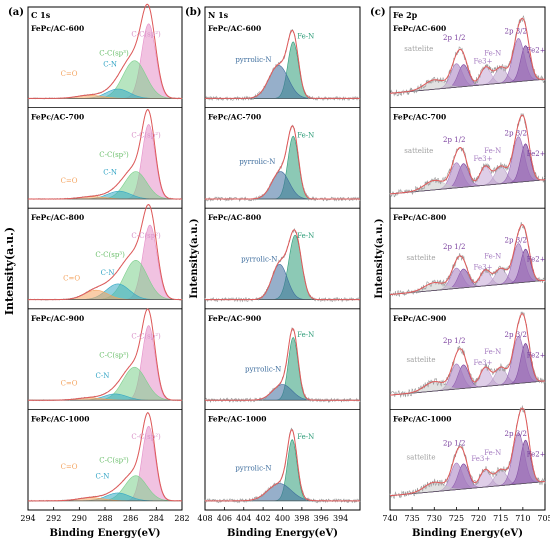  What do you see at coordinates (104, 518) in the screenshot?
I see `x-tick-label: 288` at bounding box center [104, 518].